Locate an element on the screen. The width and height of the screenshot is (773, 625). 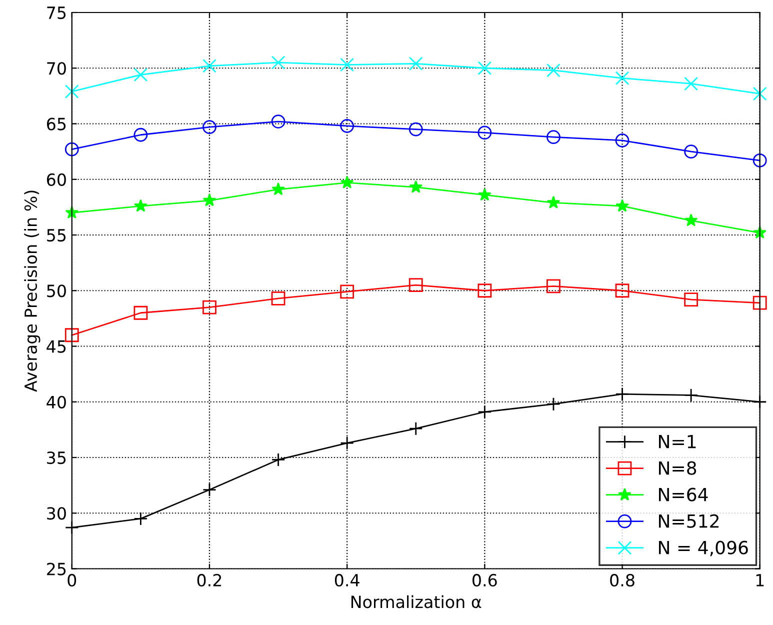
y-tick-label: 30 is located at coordinates (56, 513).